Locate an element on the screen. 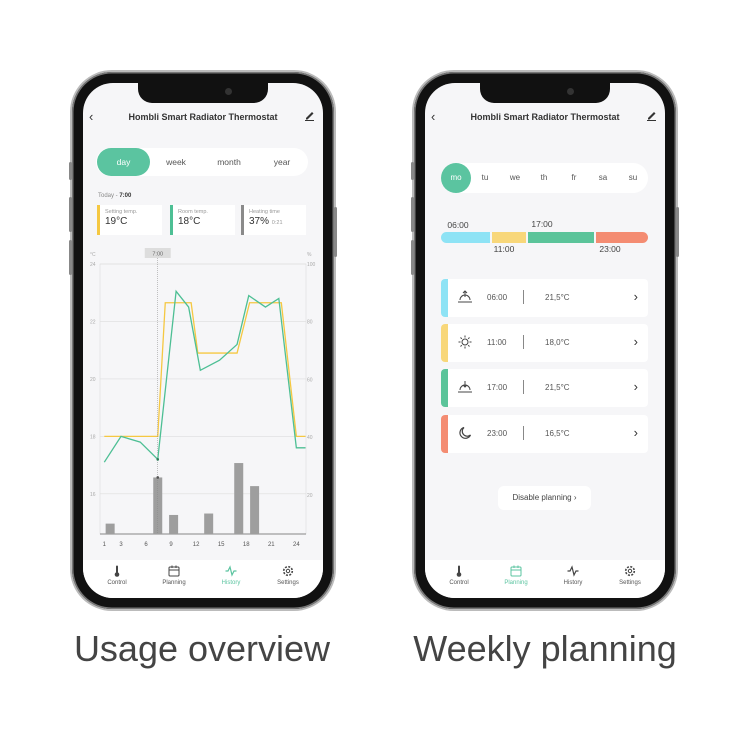  timeline-label: 17:00 is located at coordinates (542, 224).